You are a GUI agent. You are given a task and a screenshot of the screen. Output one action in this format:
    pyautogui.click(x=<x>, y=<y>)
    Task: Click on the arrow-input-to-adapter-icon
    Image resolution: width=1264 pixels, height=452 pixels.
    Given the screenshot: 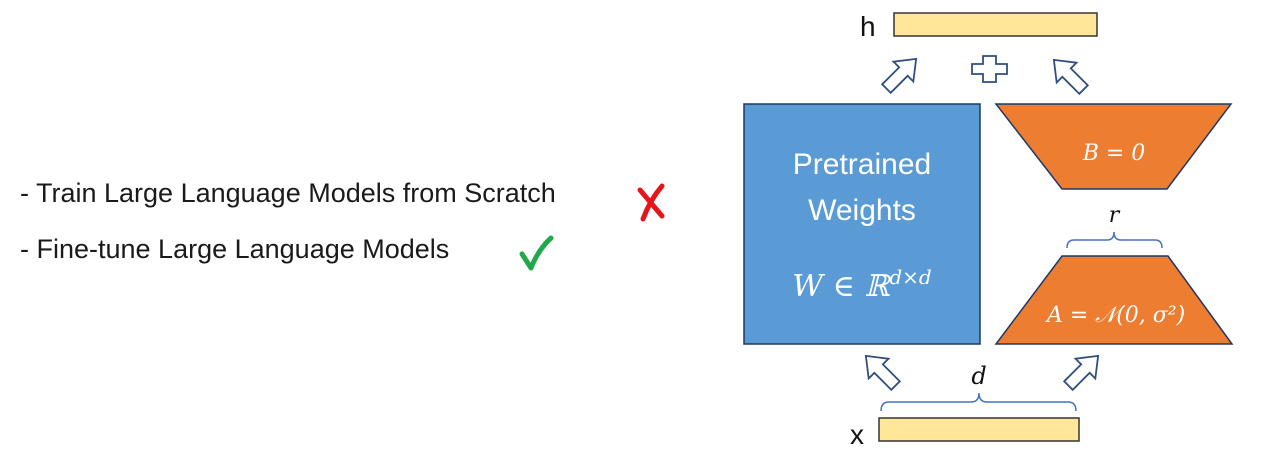 What is the action you would take?
    pyautogui.click(x=1081, y=373)
    